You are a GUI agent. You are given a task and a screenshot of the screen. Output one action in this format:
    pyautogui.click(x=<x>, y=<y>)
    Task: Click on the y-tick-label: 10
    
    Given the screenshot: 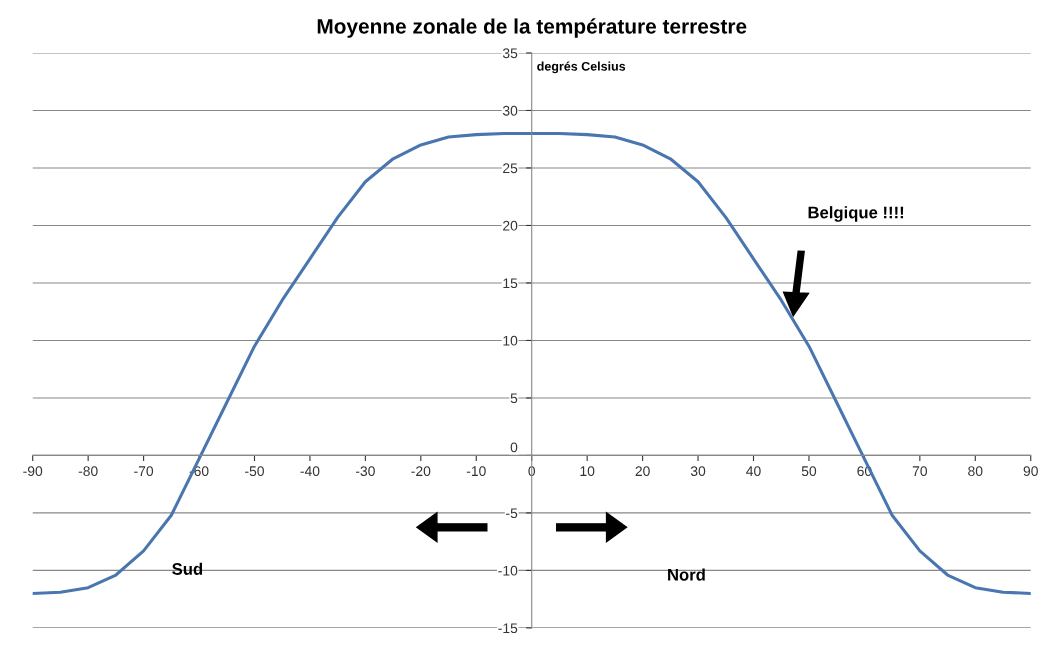 What is the action you would take?
    pyautogui.click(x=510, y=340)
    